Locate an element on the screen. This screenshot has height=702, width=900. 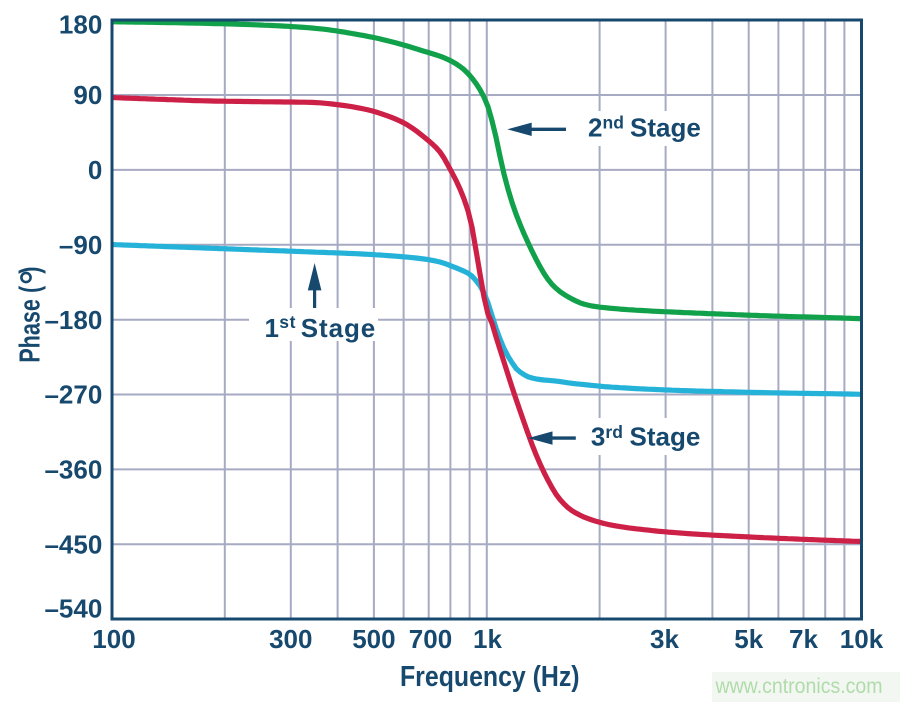
svg-text: Phase ( ) is located at coordinates (31, 315).